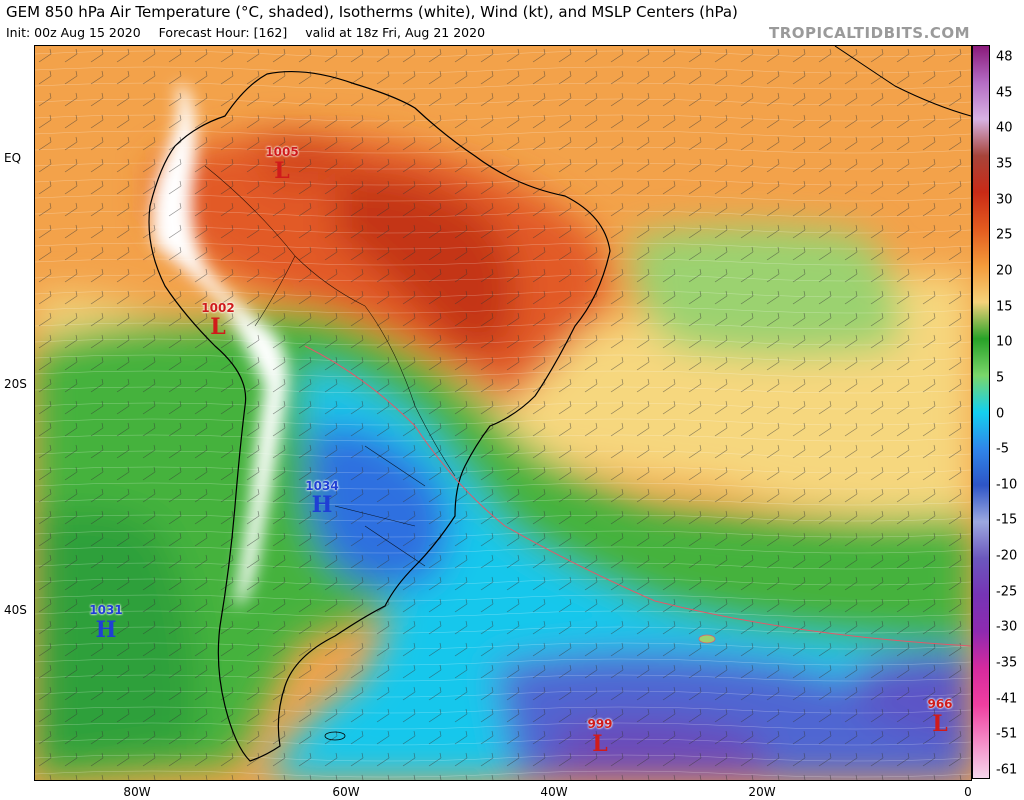 The image size is (1024, 800). I want to click on pressure-center-value: 1034, so click(322, 486).